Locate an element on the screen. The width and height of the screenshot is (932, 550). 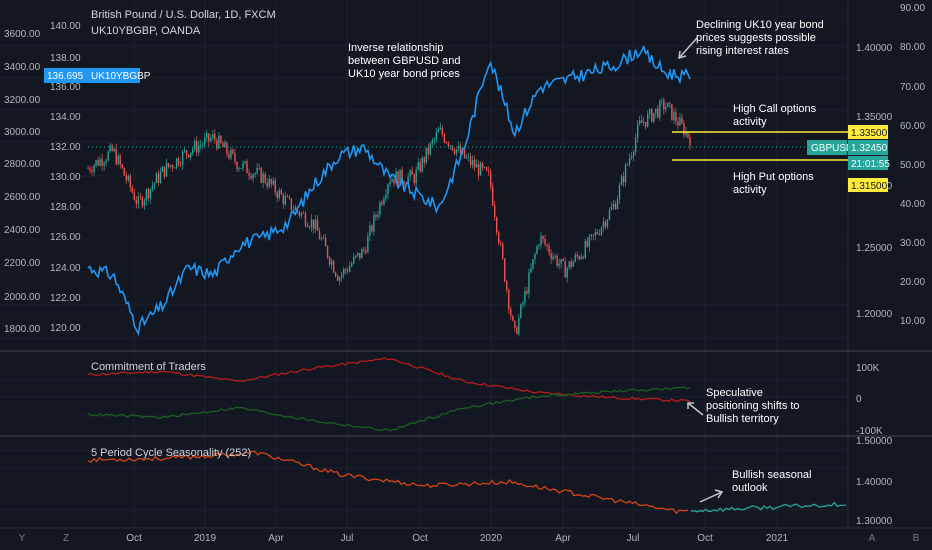
gbpusd-tag: GBPUSD 1.32450 21:01:55 is located at coordinates (848, 155).